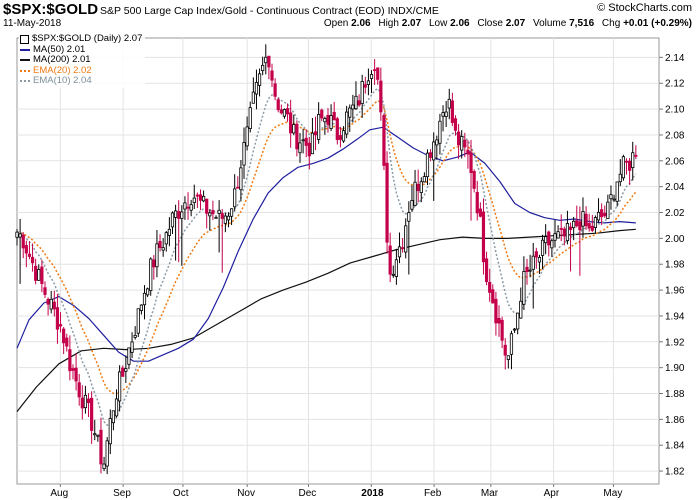 This screenshot has height=500, width=700. I want to click on y-tick-label: 2.04, so click(675, 187).